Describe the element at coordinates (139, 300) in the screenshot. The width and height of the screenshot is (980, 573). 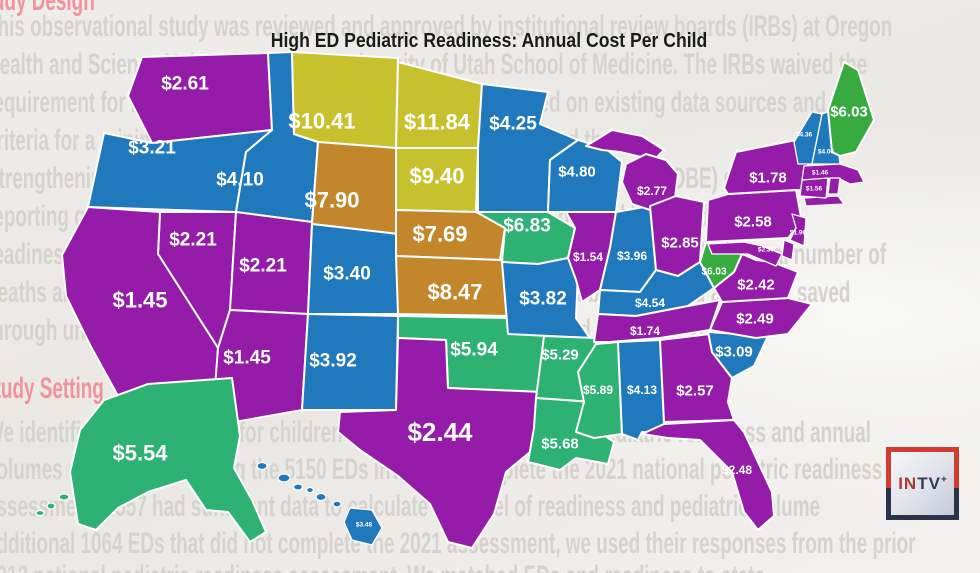
I see `state-CA-value: $1.45` at that location.